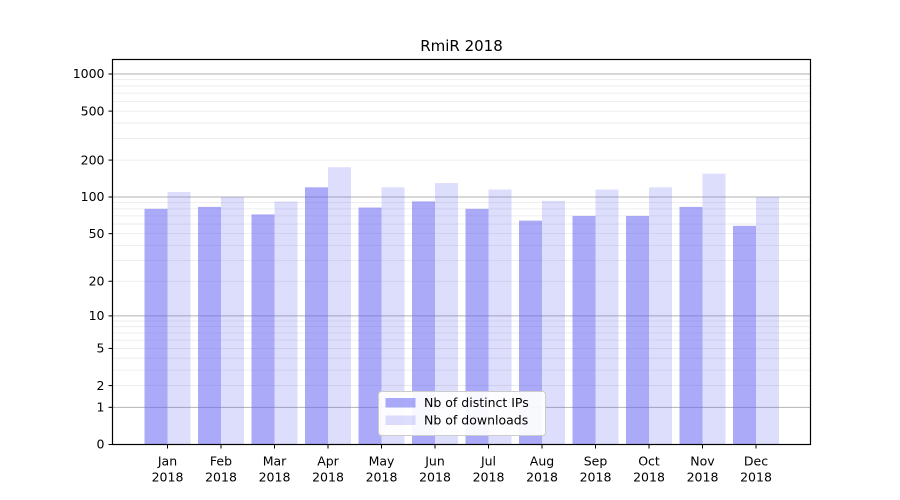  I want to click on x-tick-label-month: Nov, so click(702, 461).